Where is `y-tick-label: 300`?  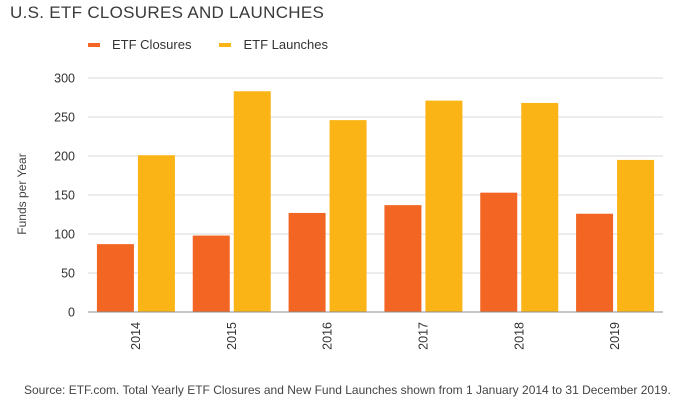 y-tick-label: 300 is located at coordinates (64, 79).